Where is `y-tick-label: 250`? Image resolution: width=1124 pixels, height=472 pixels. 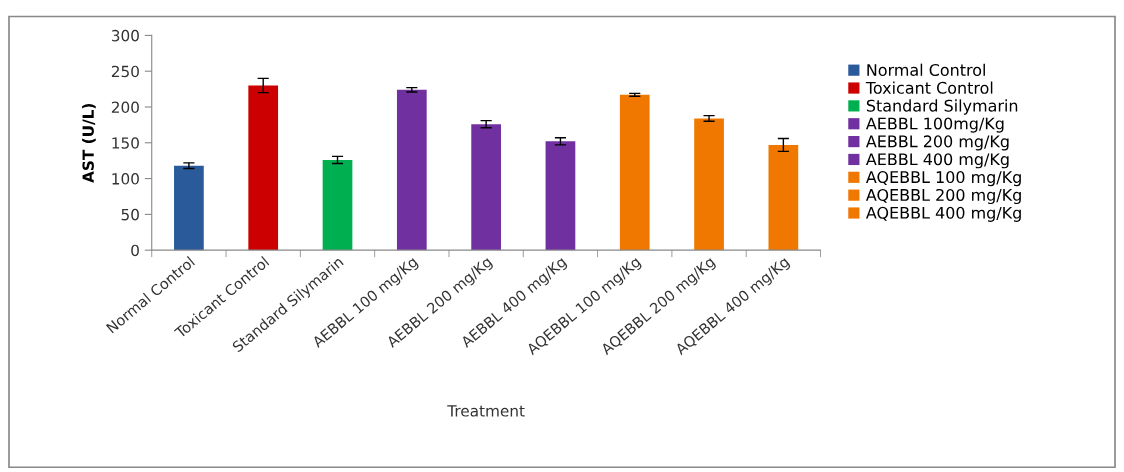 y-tick-label: 250 is located at coordinates (125, 71).